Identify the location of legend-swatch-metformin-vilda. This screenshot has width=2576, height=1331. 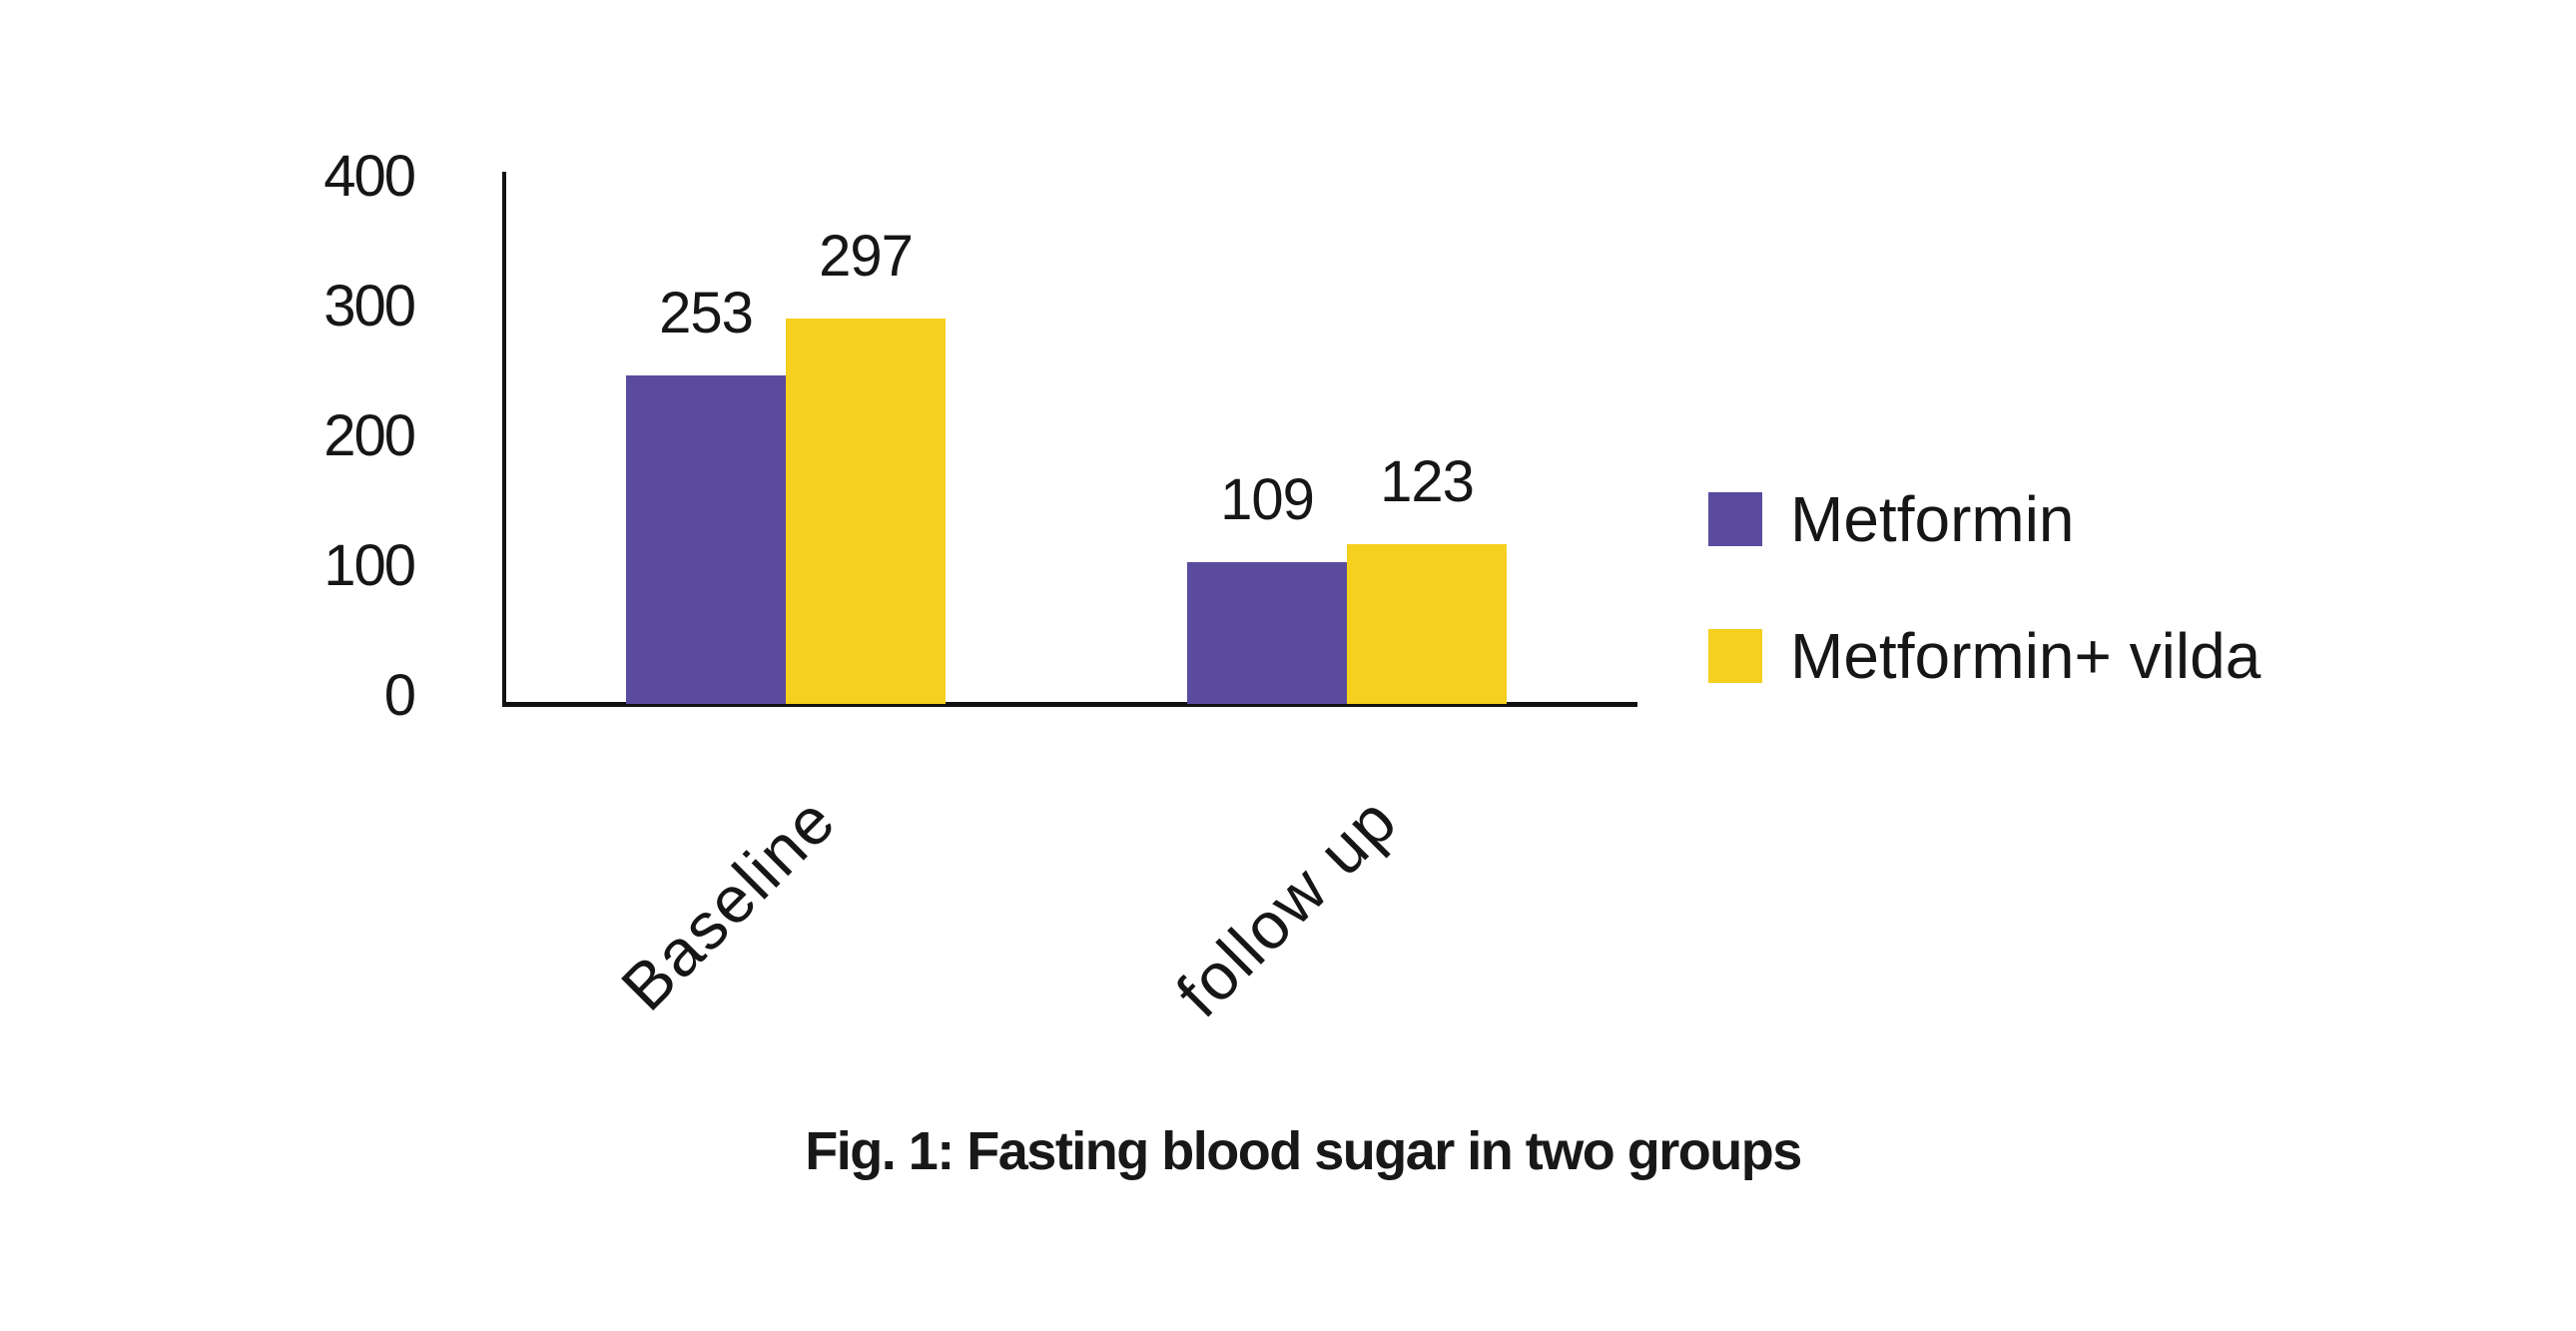
(1735, 656).